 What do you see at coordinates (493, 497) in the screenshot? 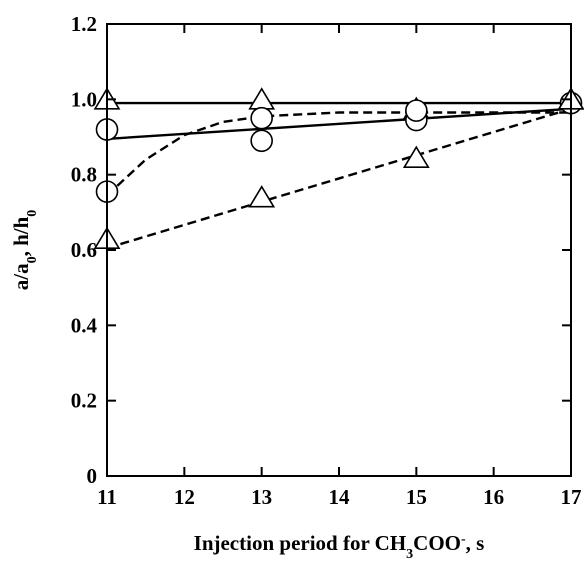
I see `x-tick-label: 16` at bounding box center [493, 497].